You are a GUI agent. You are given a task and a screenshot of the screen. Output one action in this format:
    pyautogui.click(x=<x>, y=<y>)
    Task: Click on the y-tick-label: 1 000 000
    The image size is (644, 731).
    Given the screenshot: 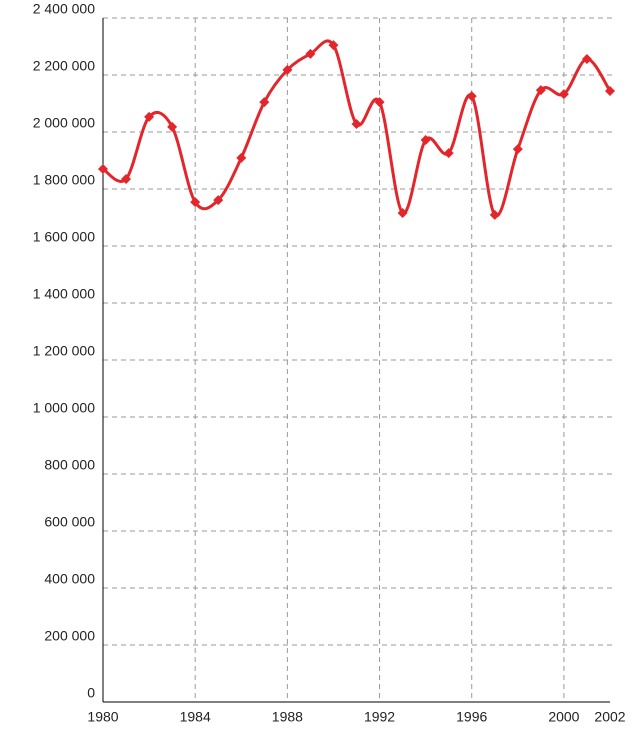 What is the action you would take?
    pyautogui.click(x=64, y=408)
    